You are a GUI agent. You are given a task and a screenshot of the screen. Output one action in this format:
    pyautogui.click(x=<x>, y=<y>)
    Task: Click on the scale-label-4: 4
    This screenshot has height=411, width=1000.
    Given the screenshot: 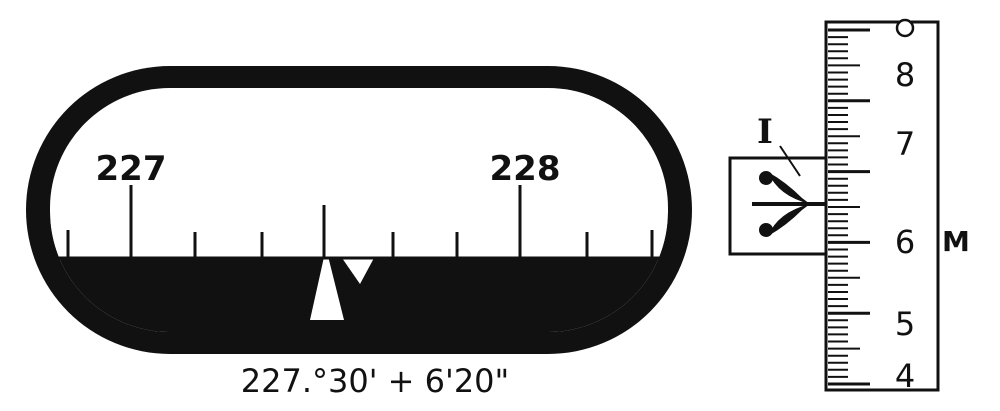 What is the action you would take?
    pyautogui.click(x=905, y=376)
    